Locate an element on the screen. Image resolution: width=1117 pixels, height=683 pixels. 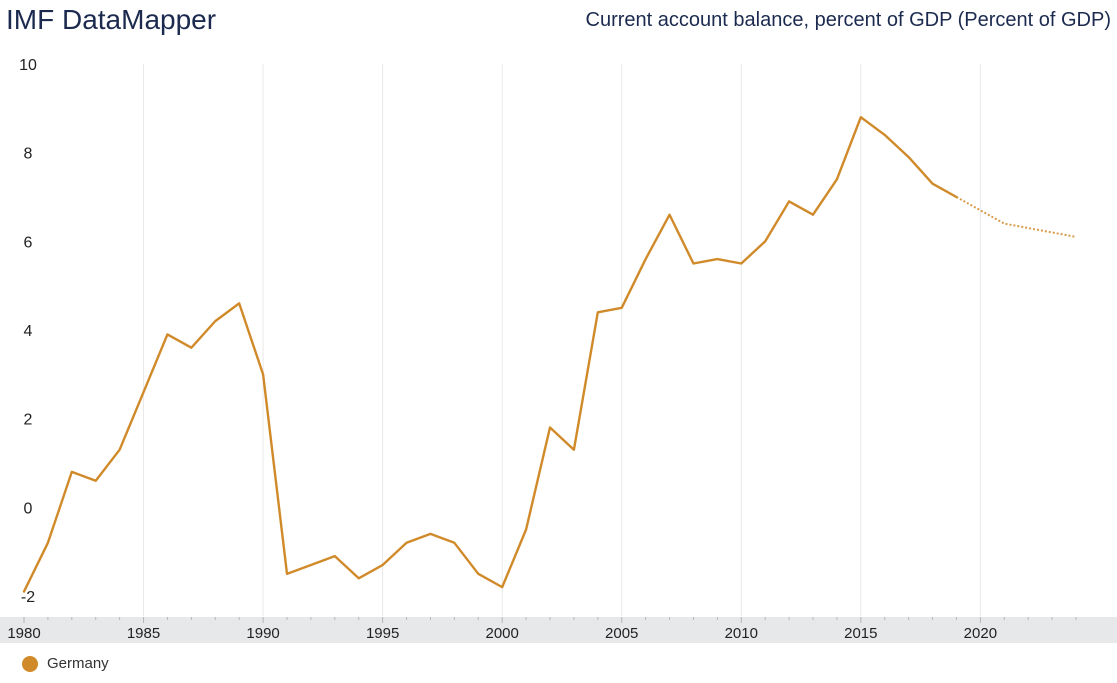
x-tick-label-1980: 1980 is located at coordinates (23, 633).